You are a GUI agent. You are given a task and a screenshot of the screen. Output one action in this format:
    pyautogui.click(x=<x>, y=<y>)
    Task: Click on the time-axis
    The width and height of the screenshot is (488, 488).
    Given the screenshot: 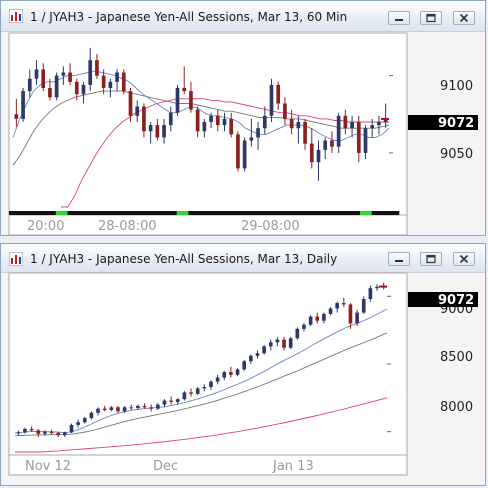 What is the action you would take?
    pyautogui.click(x=208, y=225)
    